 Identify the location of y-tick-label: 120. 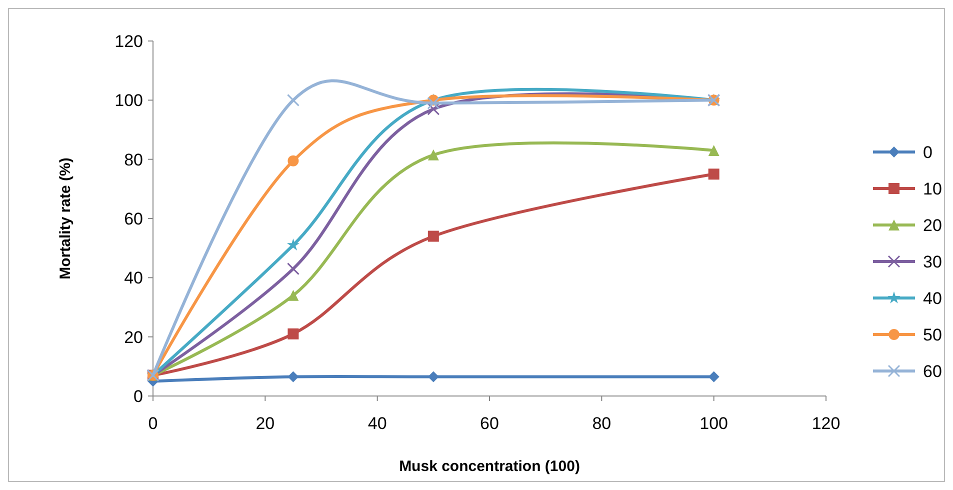
(128, 41).